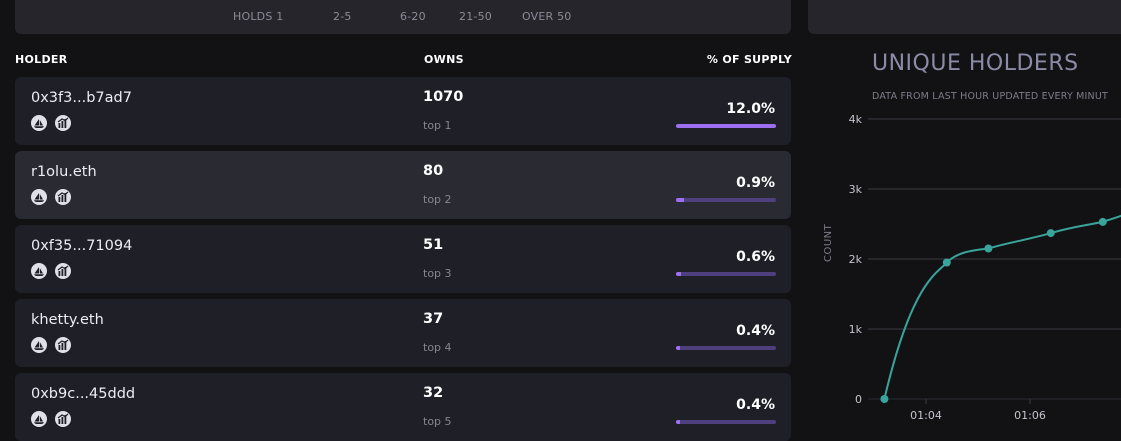 The image size is (1121, 441). Describe the element at coordinates (755, 257) in the screenshot. I see `supply-percent: 0.6%` at that location.